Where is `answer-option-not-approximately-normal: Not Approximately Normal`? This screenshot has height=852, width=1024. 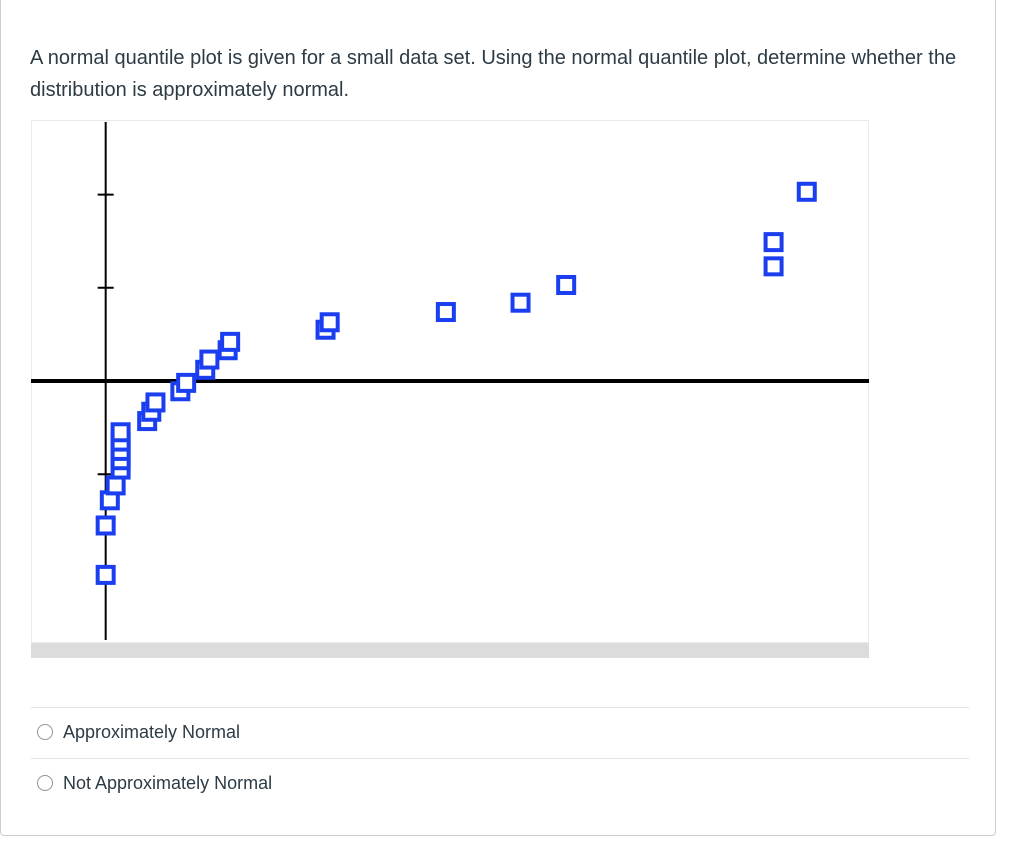 answer-option-not-approximately-normal: Not Approximately Normal is located at coordinates (154, 783).